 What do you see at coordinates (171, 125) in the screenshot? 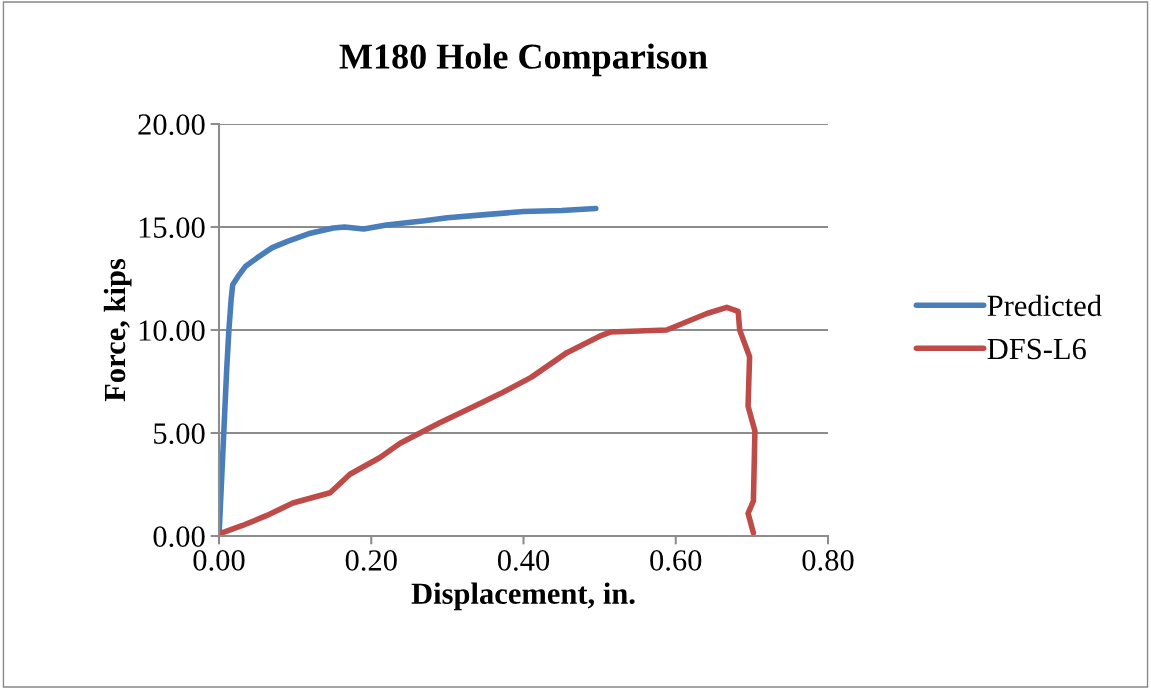
I see `y-tick-label: 20.00` at bounding box center [171, 125].